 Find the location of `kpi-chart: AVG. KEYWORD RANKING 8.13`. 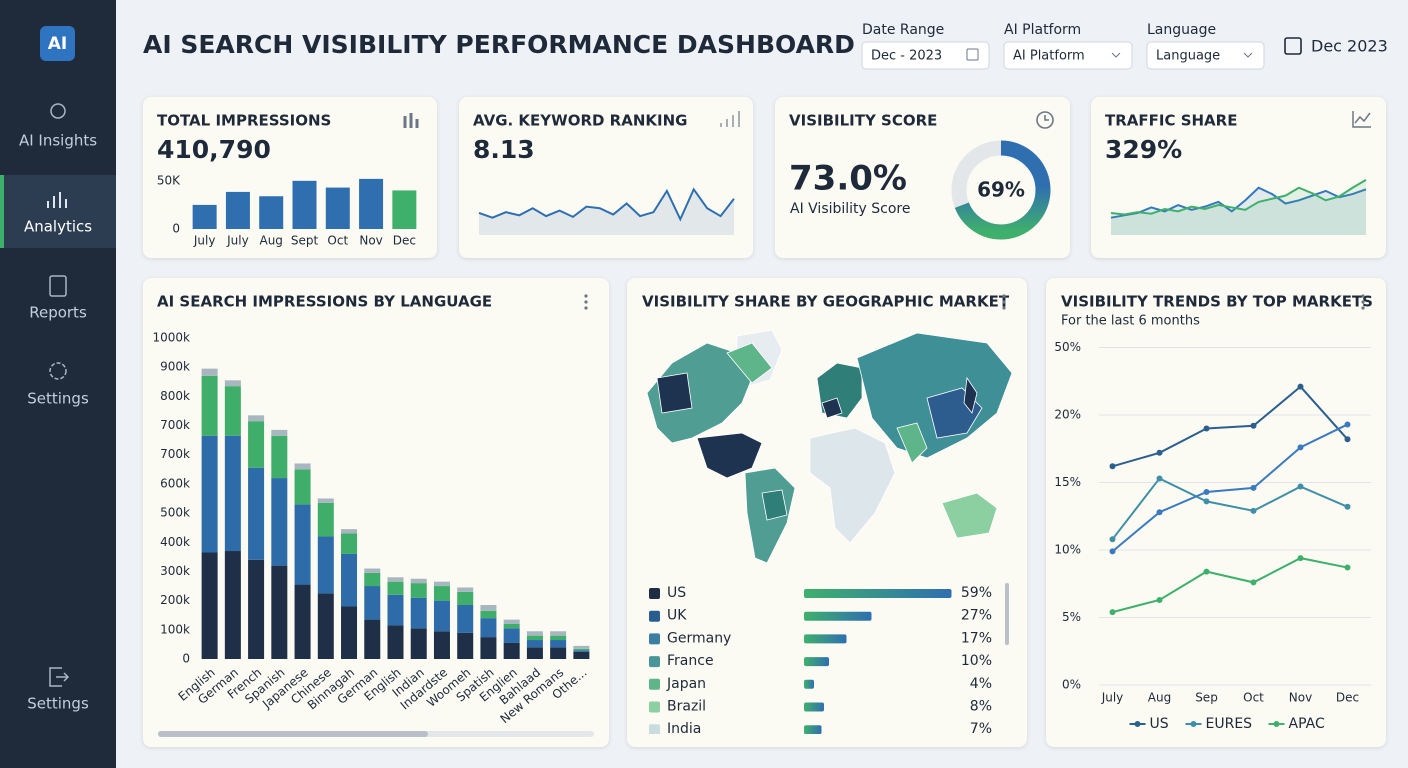

kpi-chart: AVG. KEYWORD RANKING 8.13 is located at coordinates (606, 173).